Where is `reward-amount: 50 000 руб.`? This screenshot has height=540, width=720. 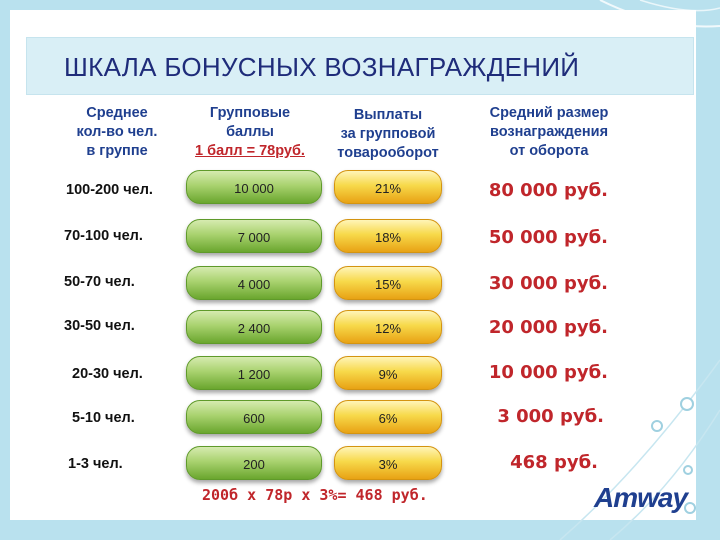
reward-amount: 50 000 руб. is located at coordinates (548, 237).